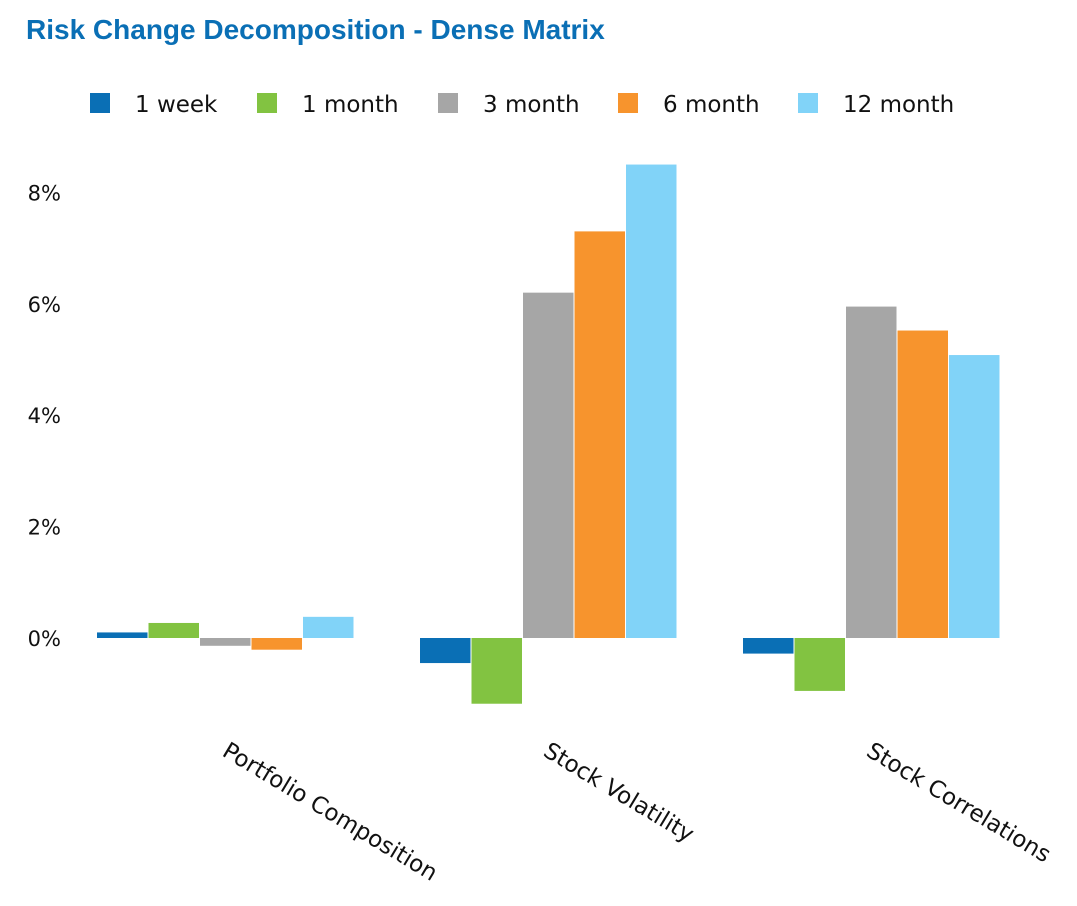 The image size is (1077, 906). I want to click on x-tick-label-2: Stock Volatility, so click(618, 793).